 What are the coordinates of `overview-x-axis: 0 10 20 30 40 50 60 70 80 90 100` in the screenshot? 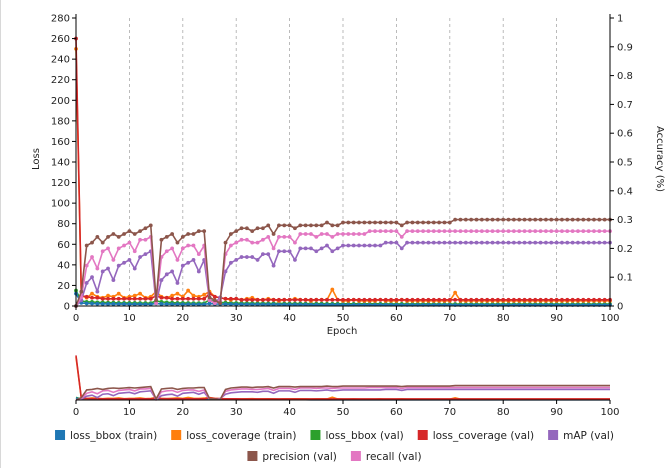 It's located at (346, 408).